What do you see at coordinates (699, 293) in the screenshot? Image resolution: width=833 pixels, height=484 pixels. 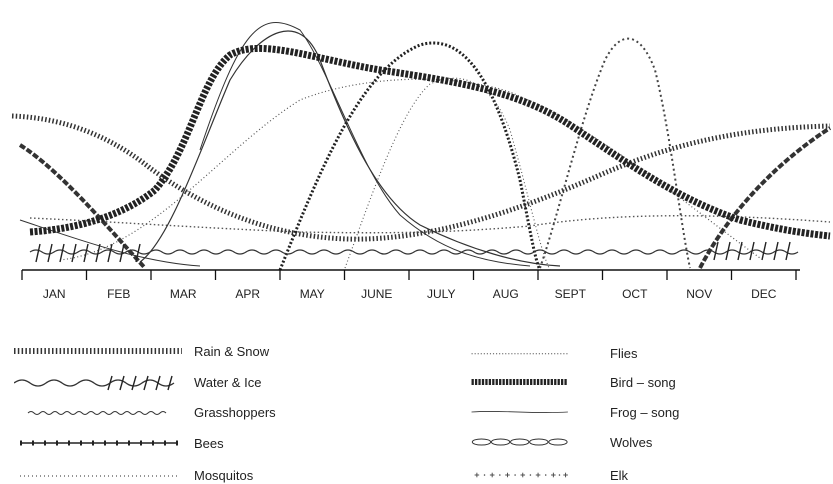 I see `month-label: NOV` at bounding box center [699, 293].